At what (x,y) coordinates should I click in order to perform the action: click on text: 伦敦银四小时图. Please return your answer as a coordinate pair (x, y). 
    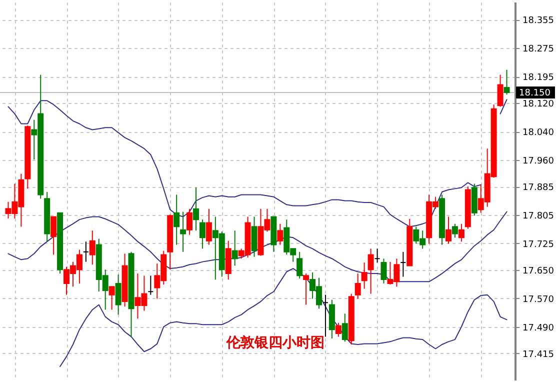
    Looking at the image, I should click on (275, 342).